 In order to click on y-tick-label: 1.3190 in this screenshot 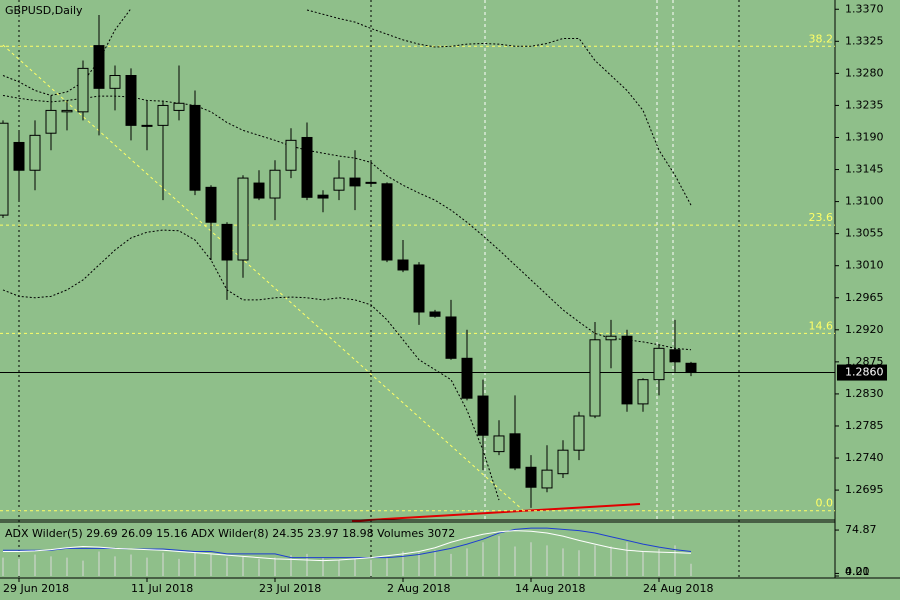, I will do `click(864, 136)`.